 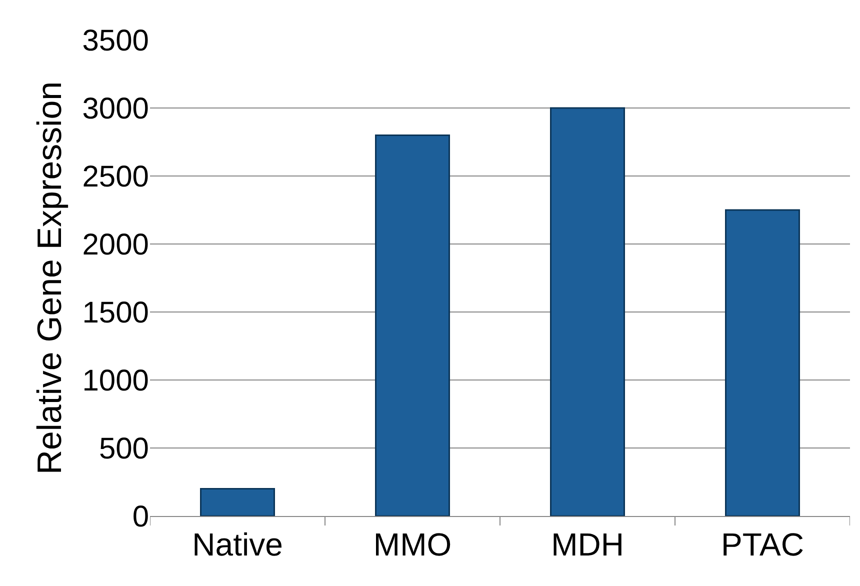 What do you see at coordinates (49, 278) in the screenshot?
I see `y-axis-title: Relative Gene Expression` at bounding box center [49, 278].